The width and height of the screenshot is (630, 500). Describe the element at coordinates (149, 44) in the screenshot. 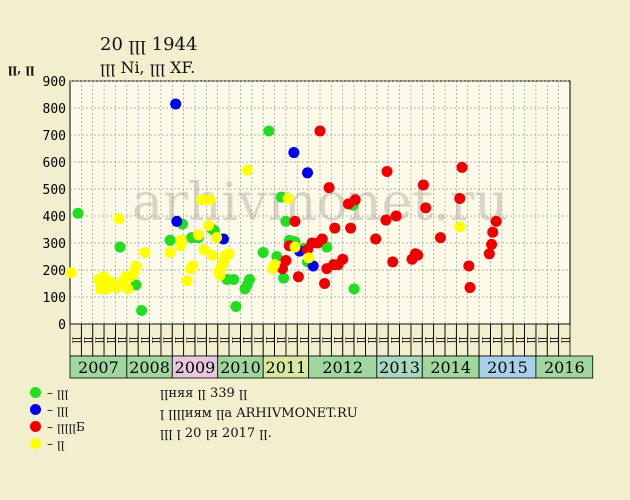

I see `chart-title: 20 ꞁꞁꞁ 1944` at that location.